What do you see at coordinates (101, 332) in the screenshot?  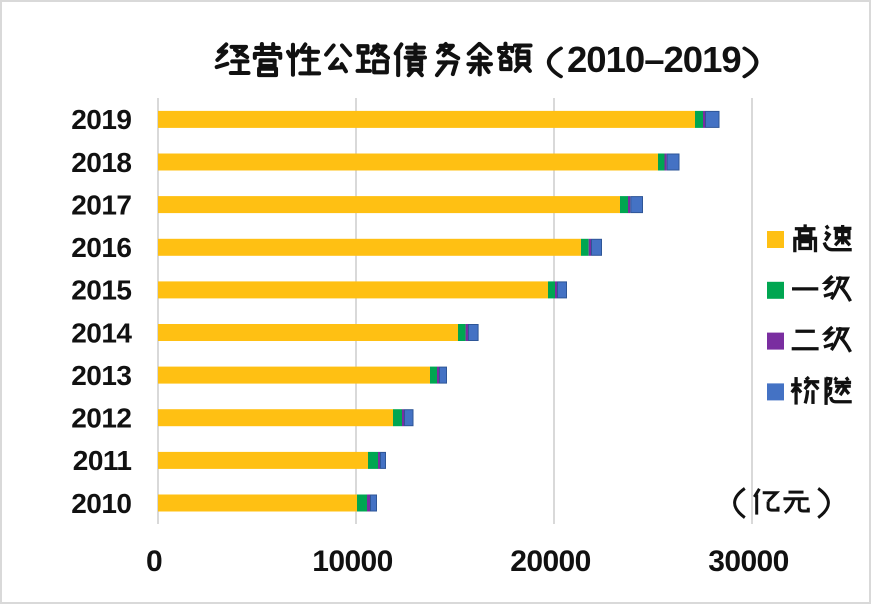 I see `svg-text: 2014` at bounding box center [101, 332].